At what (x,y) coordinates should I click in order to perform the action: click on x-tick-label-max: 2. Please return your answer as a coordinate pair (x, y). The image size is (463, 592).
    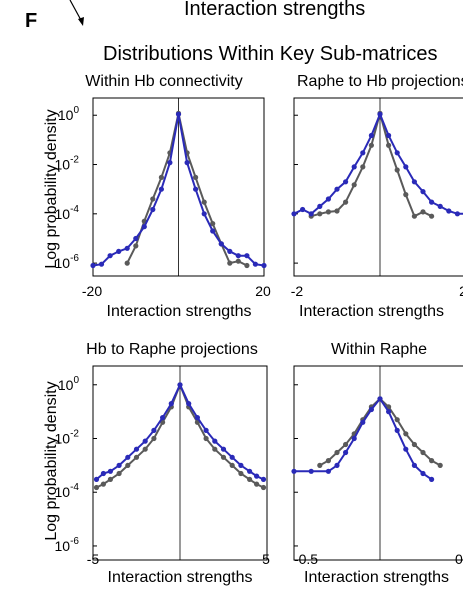
    Looking at the image, I should click on (461, 291).